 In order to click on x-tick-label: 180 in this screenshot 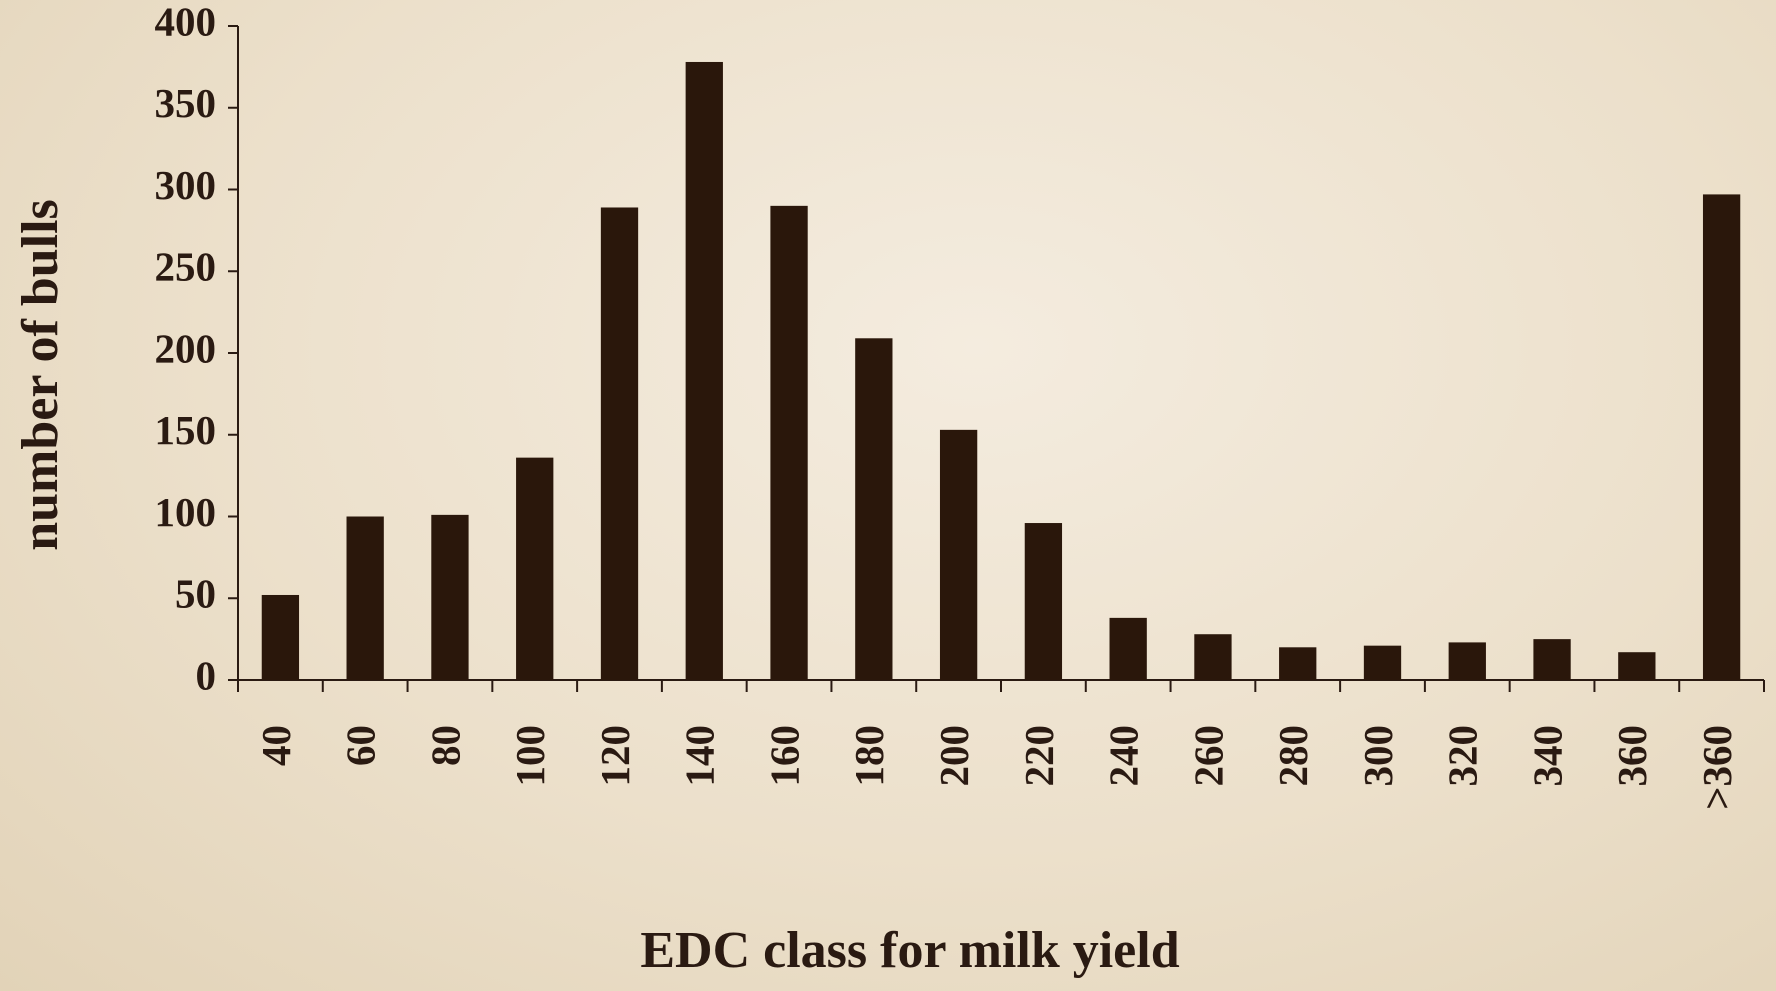, I will do `click(869, 756)`.